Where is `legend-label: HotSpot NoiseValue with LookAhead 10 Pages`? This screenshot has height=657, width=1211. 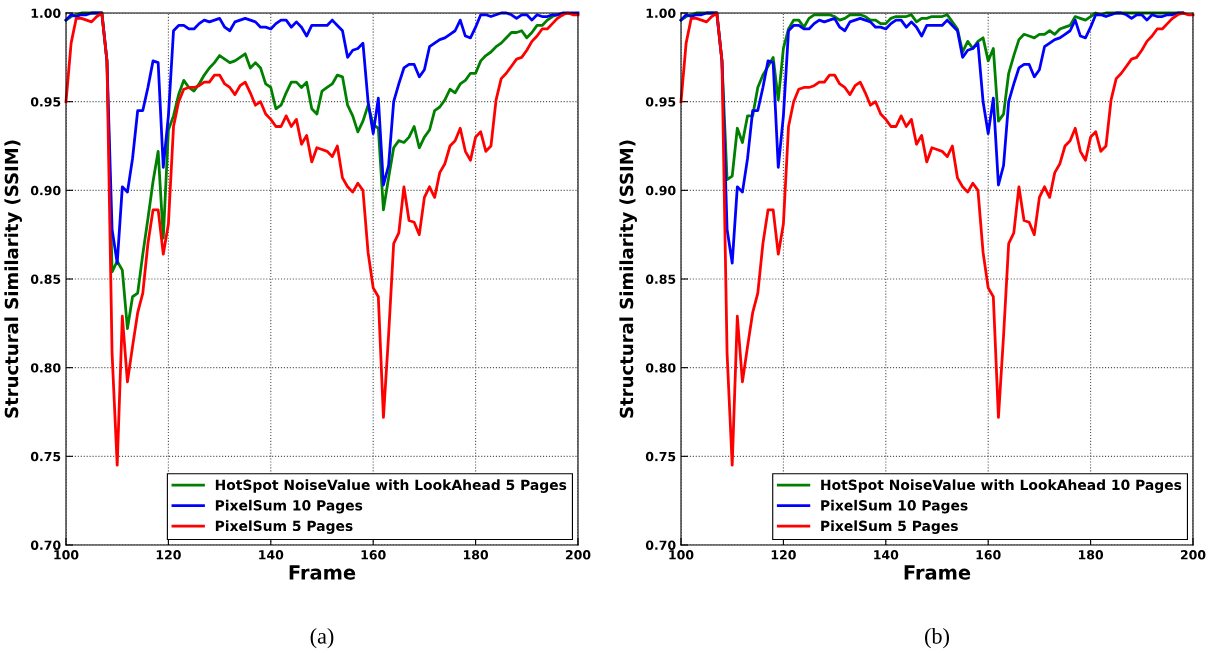 legend-label: HotSpot NoiseValue with LookAhead 10 Pages is located at coordinates (1001, 486).